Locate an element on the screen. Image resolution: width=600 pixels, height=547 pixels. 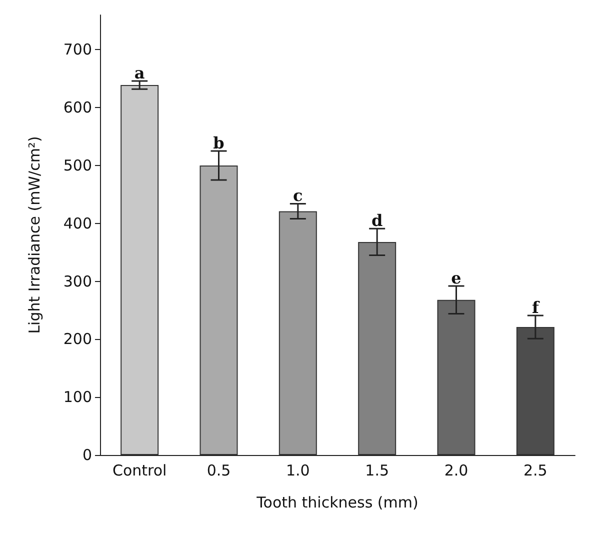
y-tick-label: 100 is located at coordinates (77, 397).